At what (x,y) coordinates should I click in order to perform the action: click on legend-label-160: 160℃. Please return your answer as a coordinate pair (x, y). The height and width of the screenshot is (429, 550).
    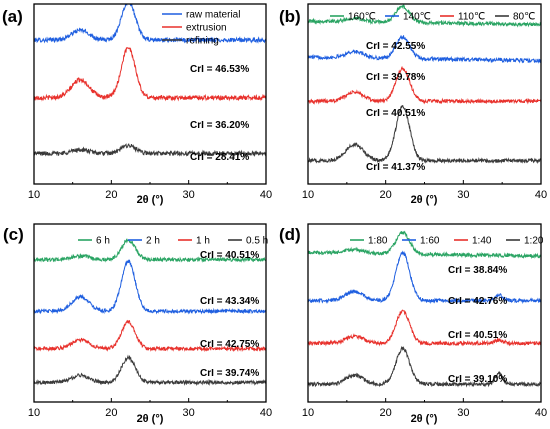
    Looking at the image, I should click on (362, 17).